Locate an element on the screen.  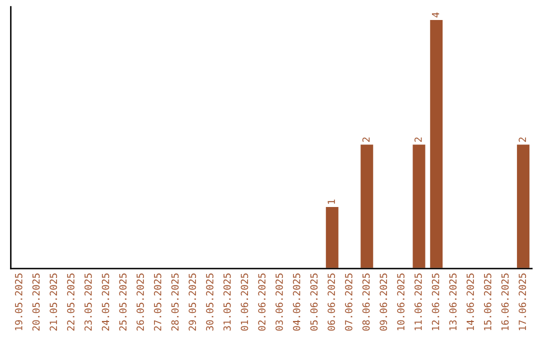
x-tick-label: 06.06.2025 is located at coordinates (331, 302).